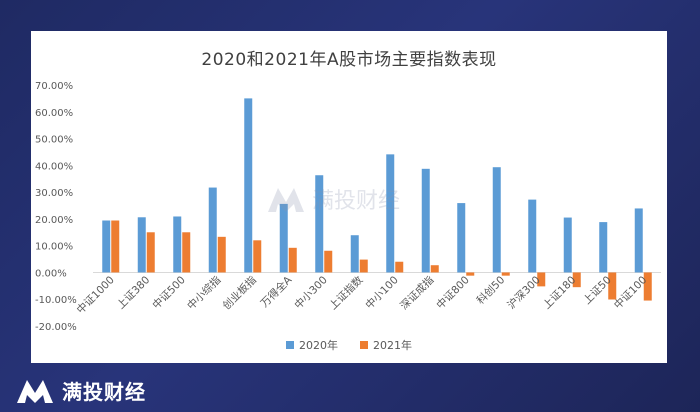  I want to click on x-tick-label: 深证成指, so click(416, 292).